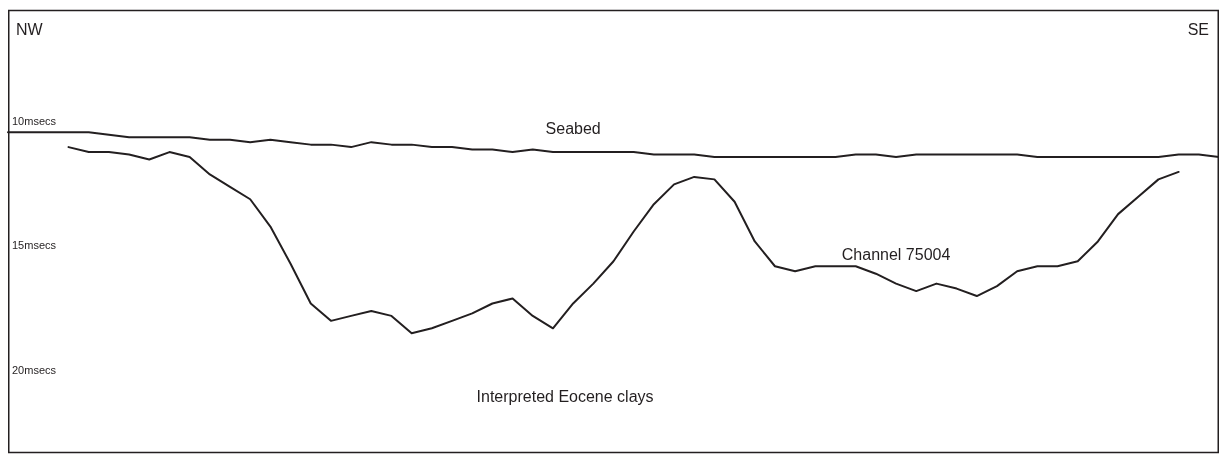 The height and width of the screenshot is (463, 1219). I want to click on y-tick-label: 10msecs, so click(34, 121).